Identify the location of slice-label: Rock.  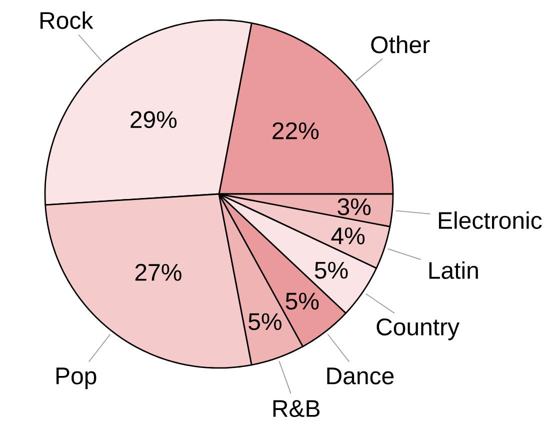
(67, 20).